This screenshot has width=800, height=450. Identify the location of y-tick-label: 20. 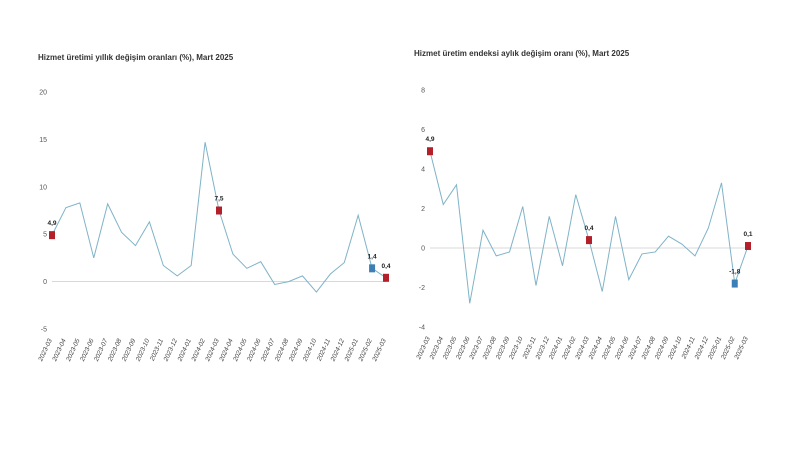
(43, 93).